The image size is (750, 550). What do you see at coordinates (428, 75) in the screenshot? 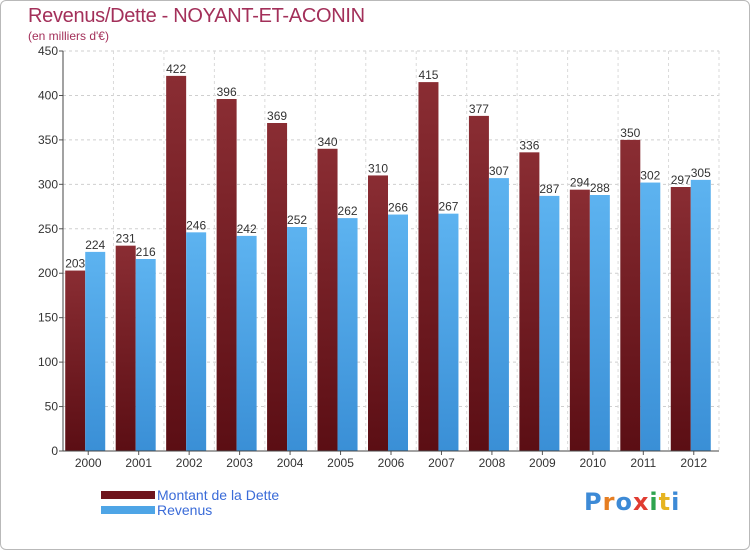
I see `data-label-dette: 415` at bounding box center [428, 75].